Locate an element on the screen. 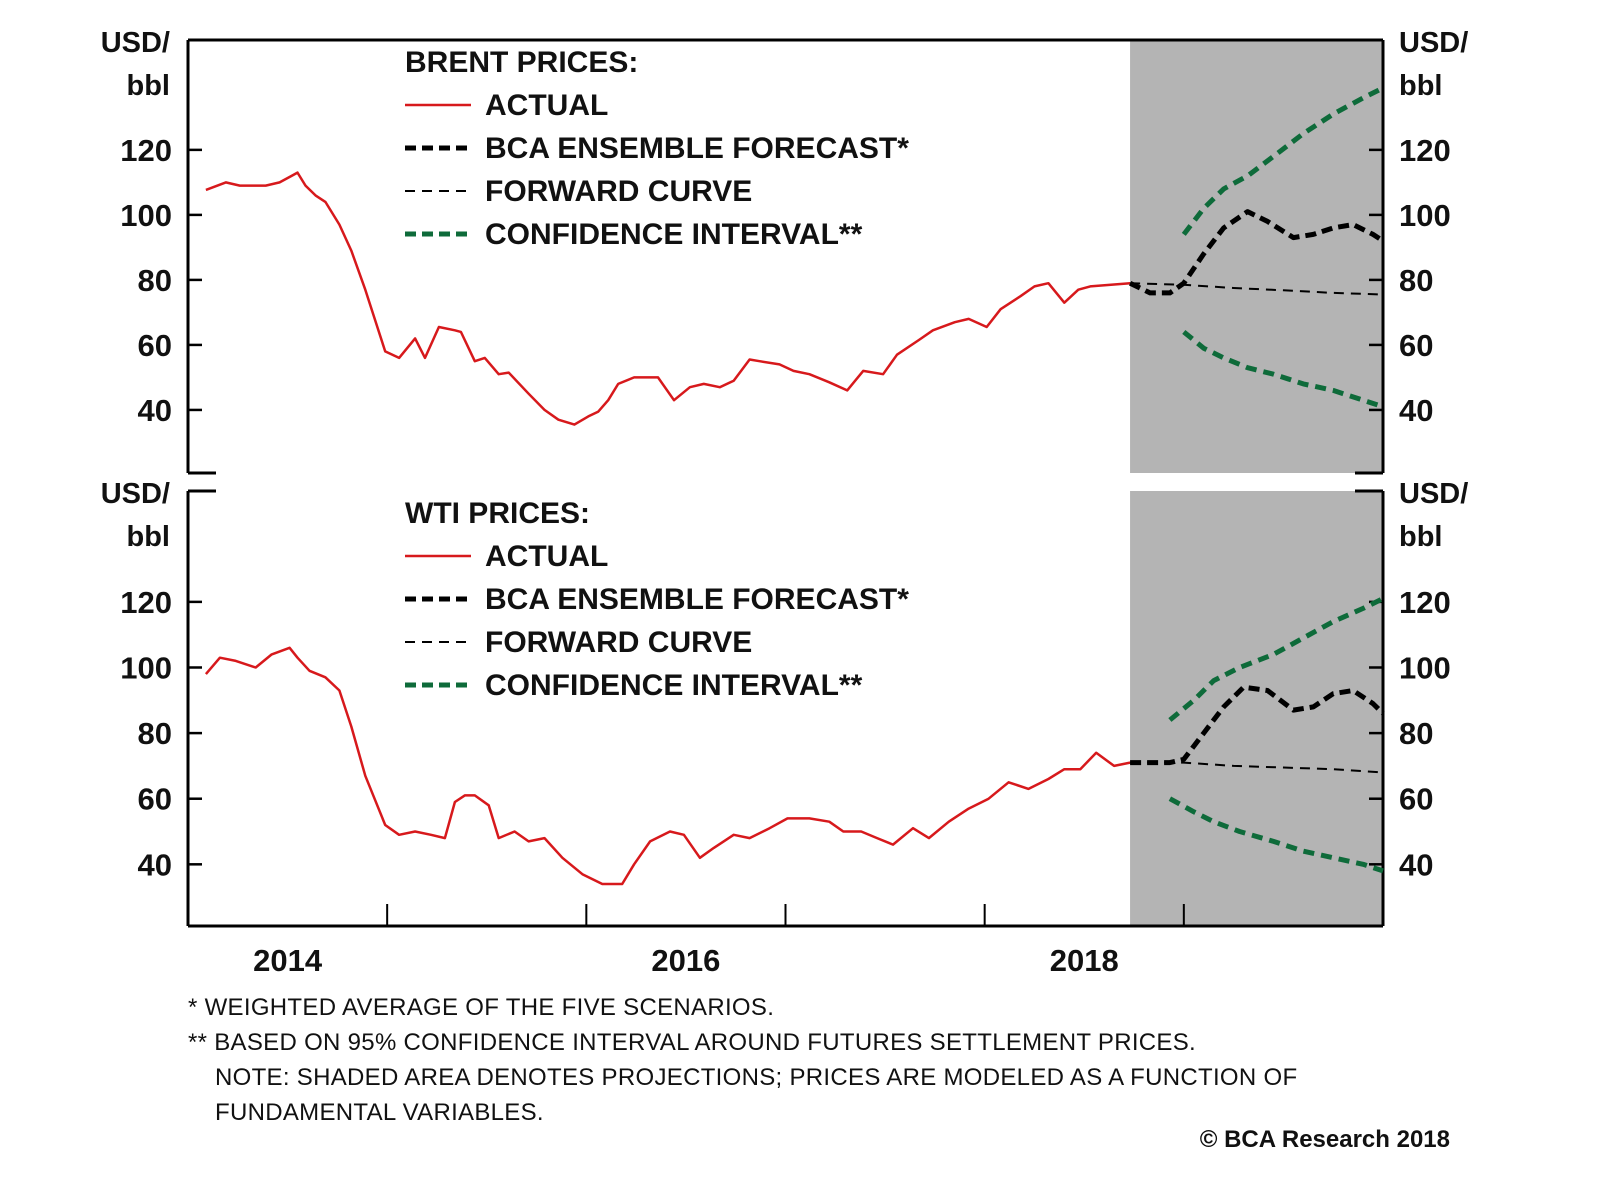  brent-ensemble-forecast-line is located at coordinates (1257, 252).